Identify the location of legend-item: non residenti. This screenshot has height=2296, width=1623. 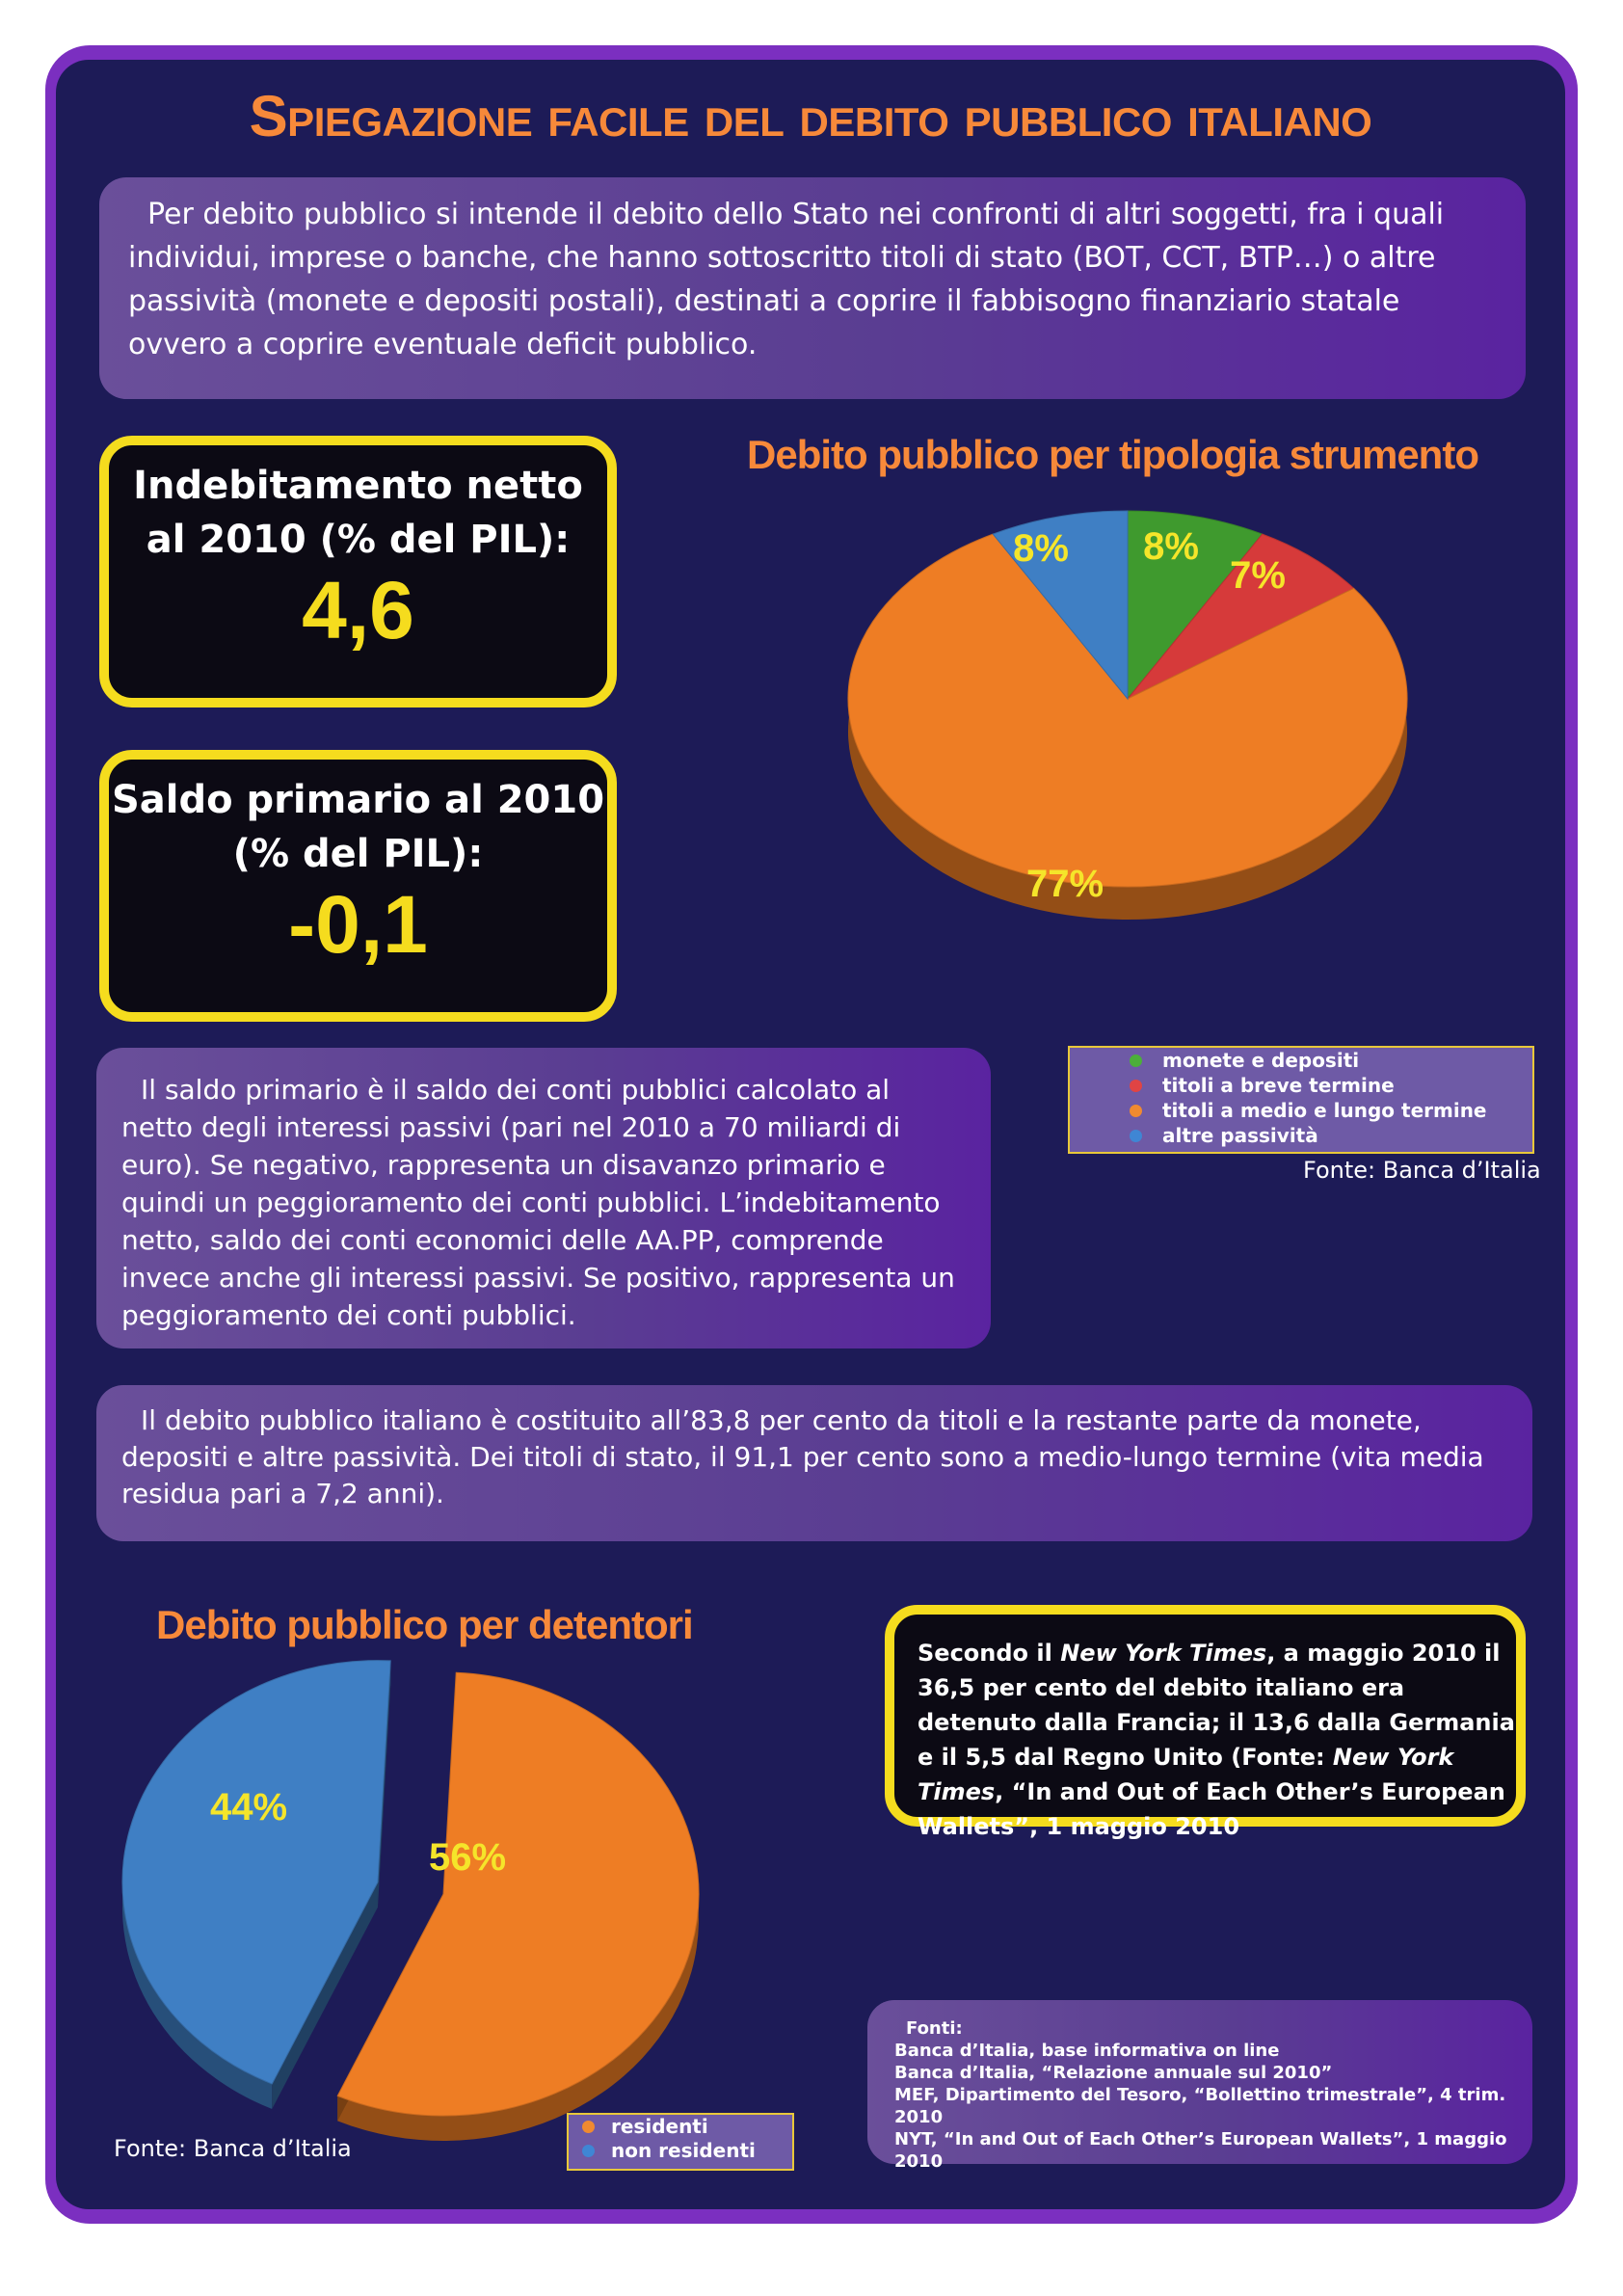
(680, 2151).